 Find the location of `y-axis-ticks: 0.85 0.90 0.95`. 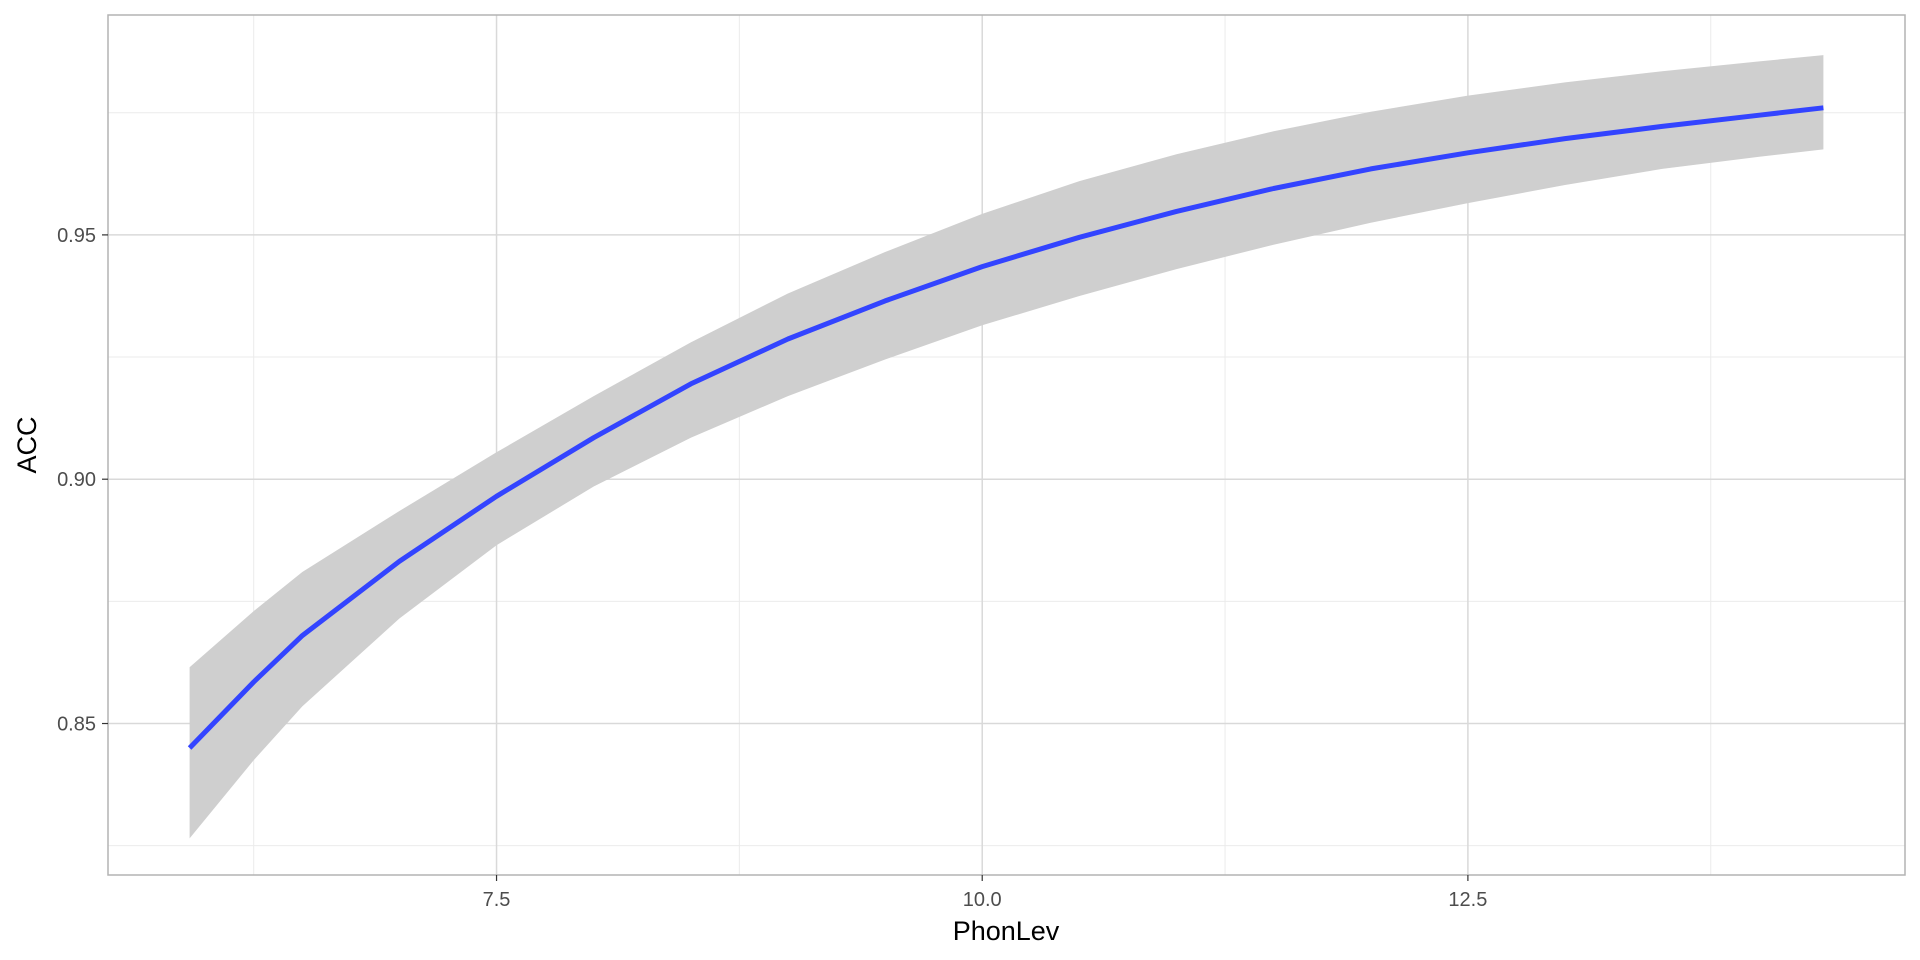

y-axis-ticks: 0.85 0.90 0.95 is located at coordinates (82, 480).